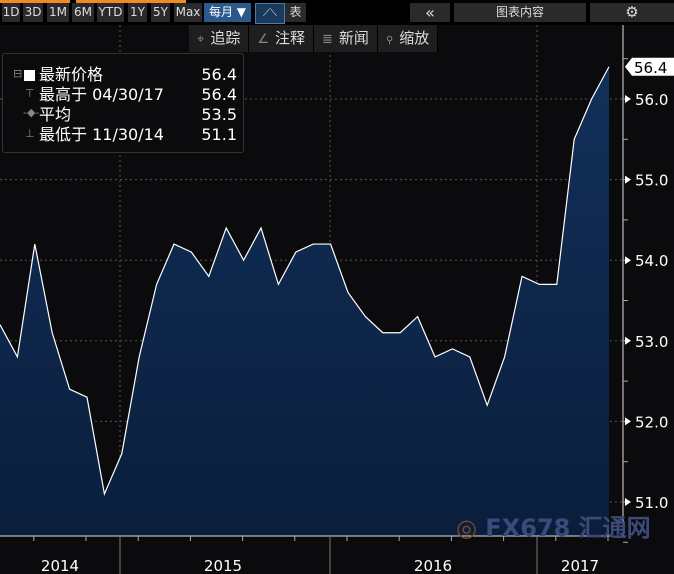  I want to click on range-button-1m: 1M, so click(58, 12).